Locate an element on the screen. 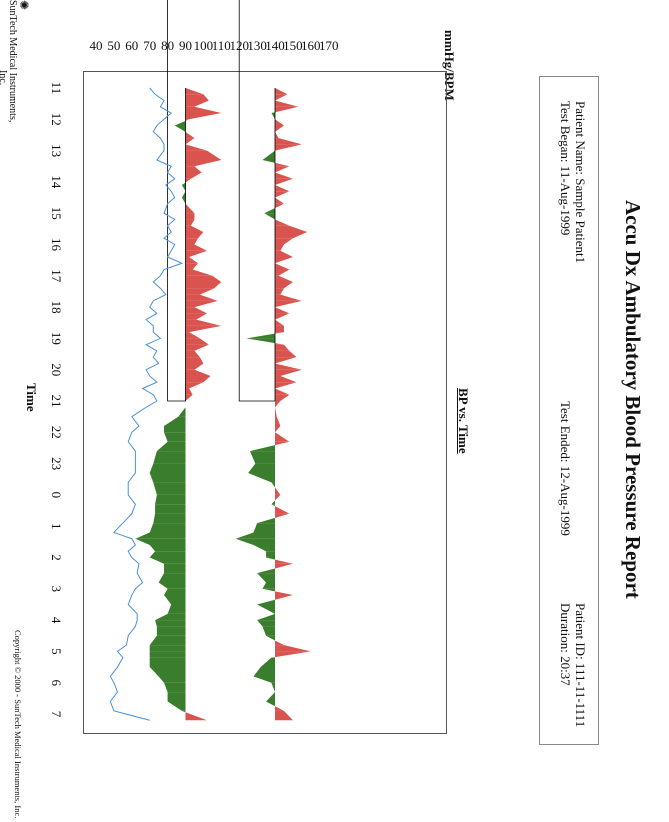 The height and width of the screenshot is (822, 669). y-tick-label: 150 is located at coordinates (293, 45).